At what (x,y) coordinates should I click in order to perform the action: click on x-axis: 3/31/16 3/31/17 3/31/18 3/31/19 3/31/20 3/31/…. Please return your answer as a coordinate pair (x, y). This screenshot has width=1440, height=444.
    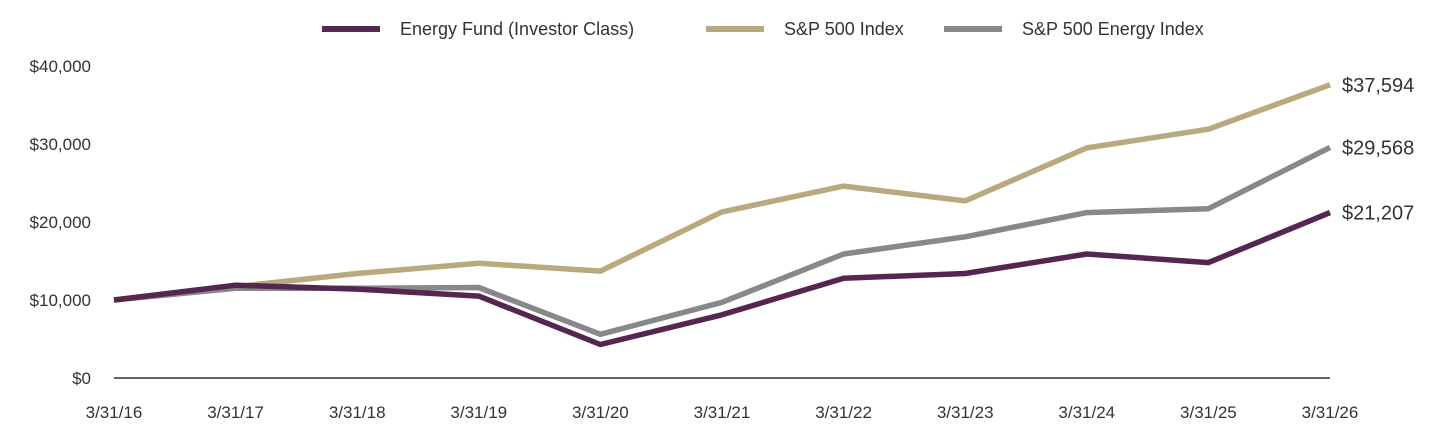
    Looking at the image, I should click on (722, 412).